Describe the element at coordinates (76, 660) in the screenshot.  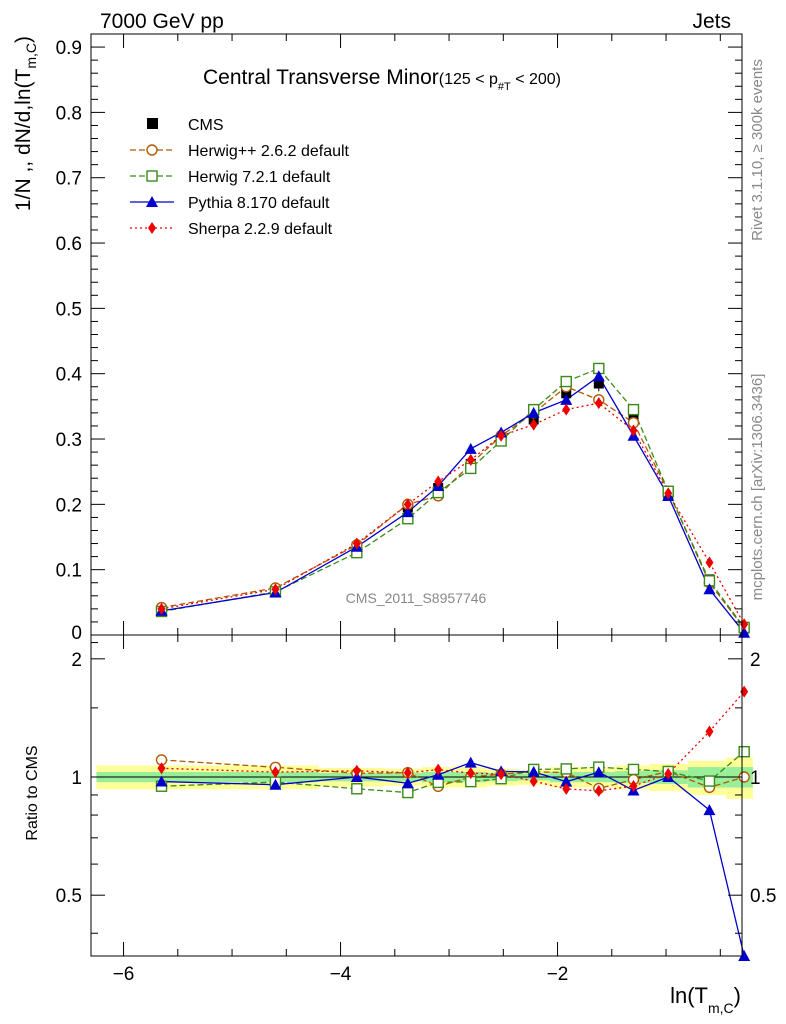
I see `ratio-y-tick-label: 2` at that location.